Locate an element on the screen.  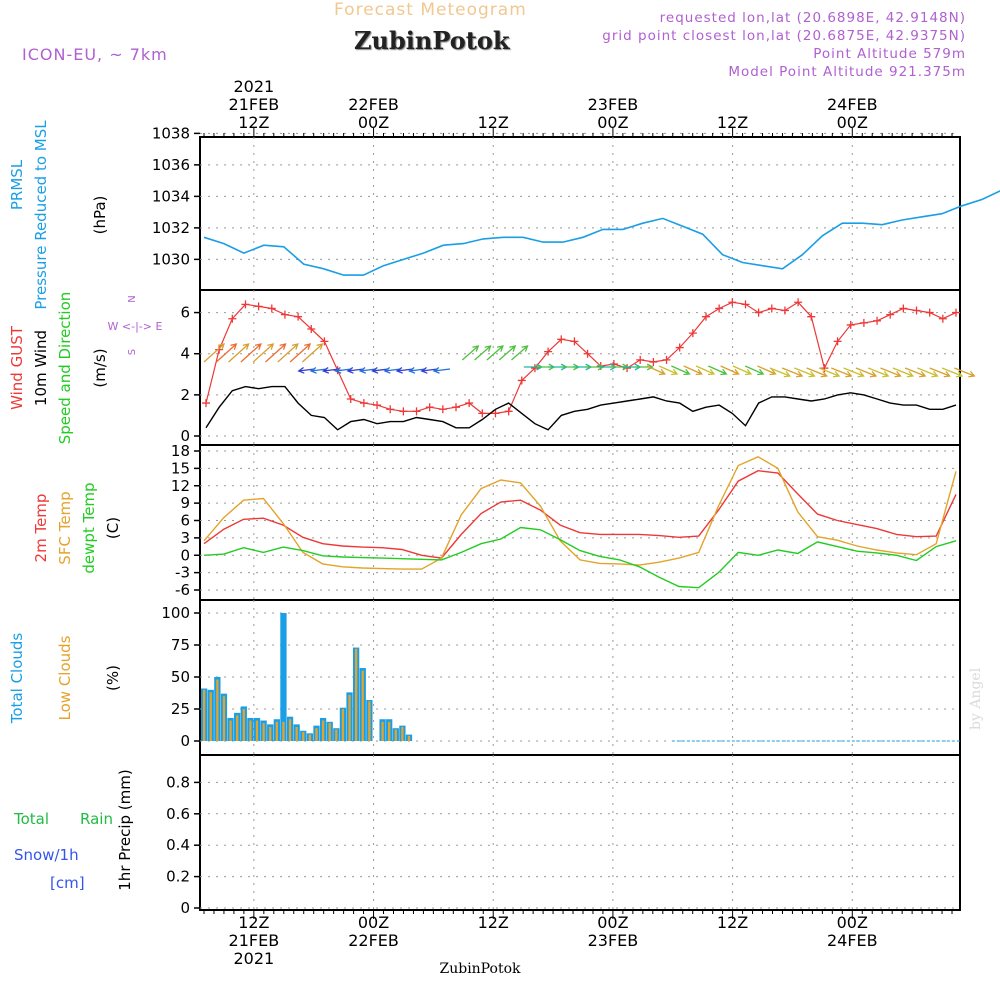
wind-direction-label: Speed and Direction is located at coordinates (65, 368).